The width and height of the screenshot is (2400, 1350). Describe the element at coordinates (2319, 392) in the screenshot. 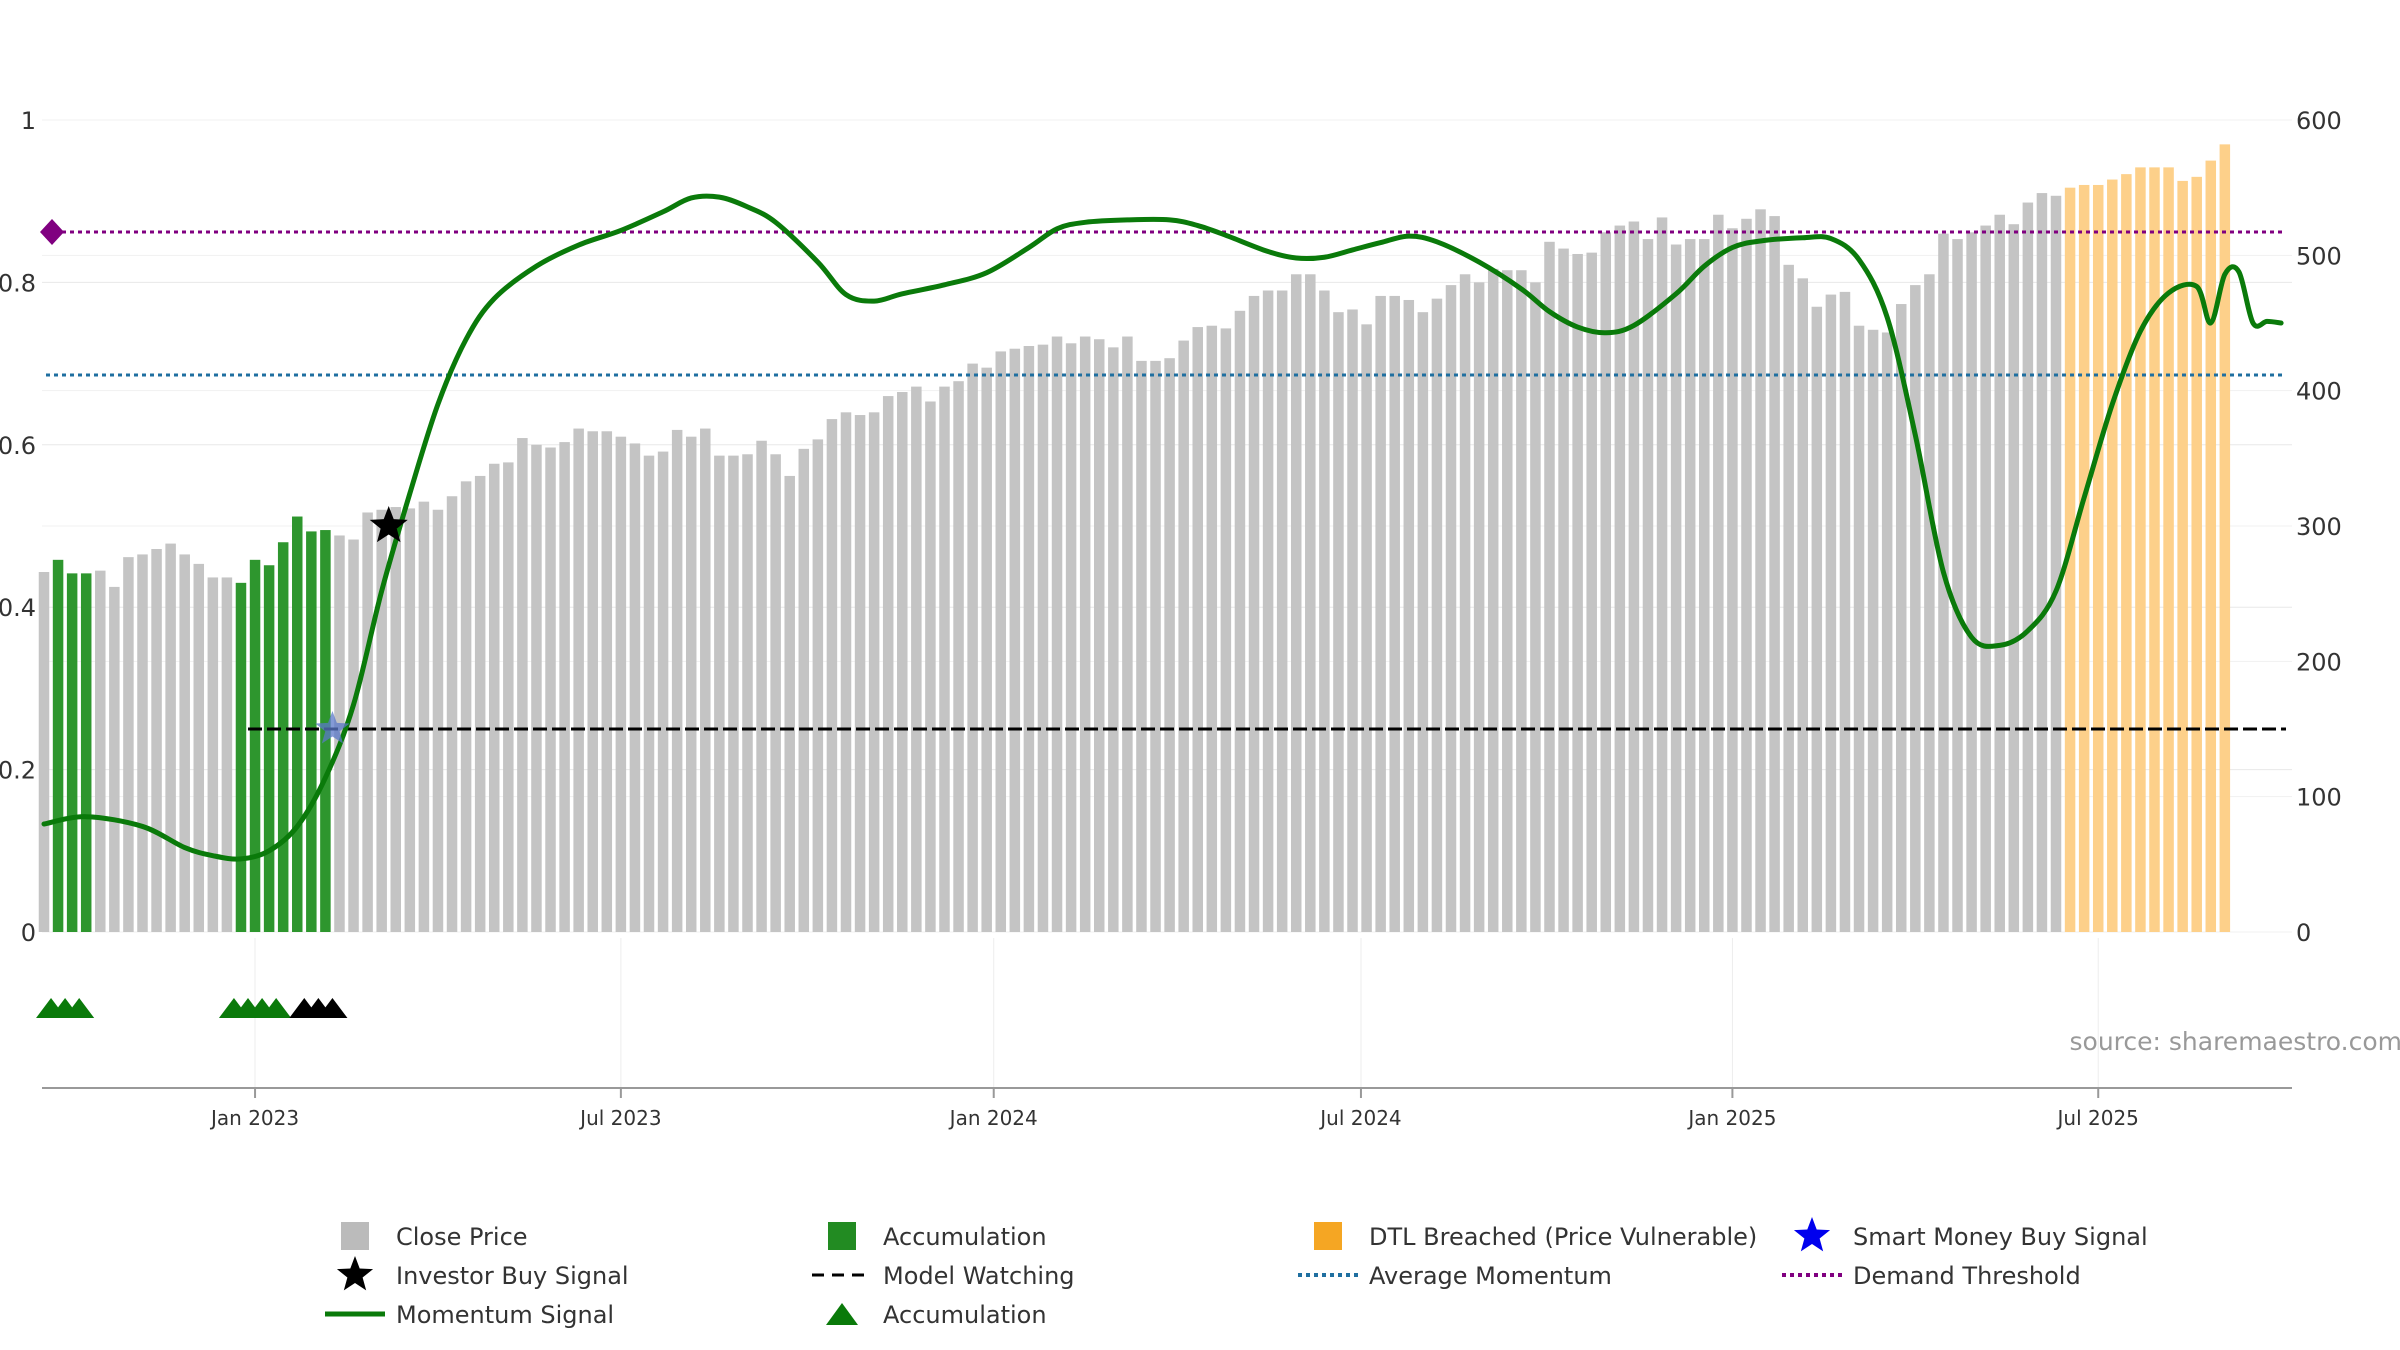

I see `right-axis-tick-label: 400` at that location.